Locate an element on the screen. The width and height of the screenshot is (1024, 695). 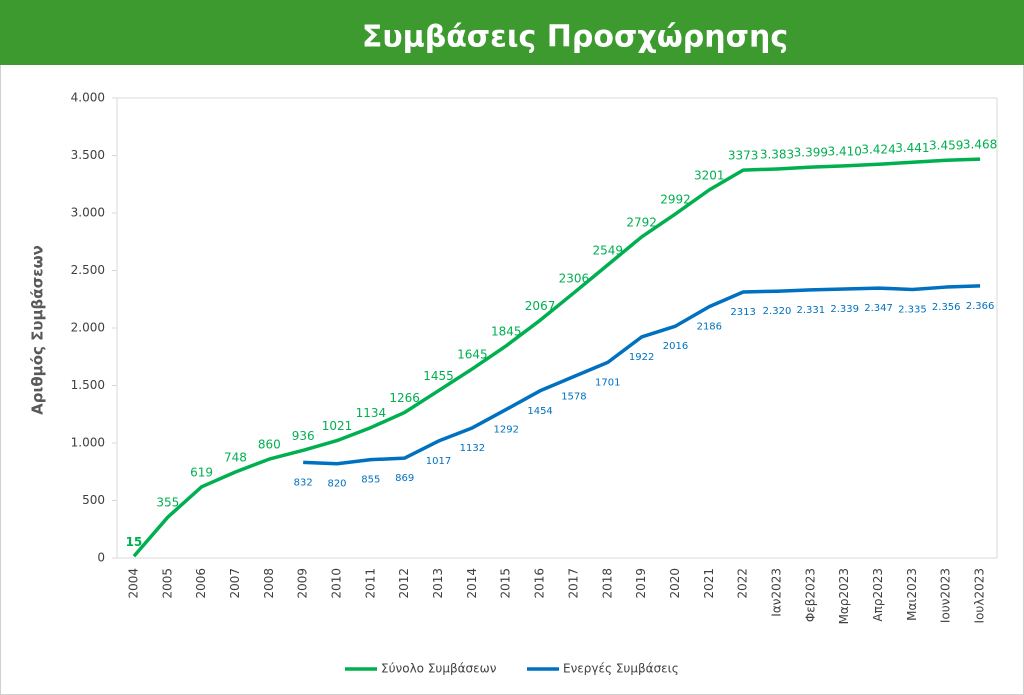
x-tick-label: 2012 is located at coordinates (404, 583).